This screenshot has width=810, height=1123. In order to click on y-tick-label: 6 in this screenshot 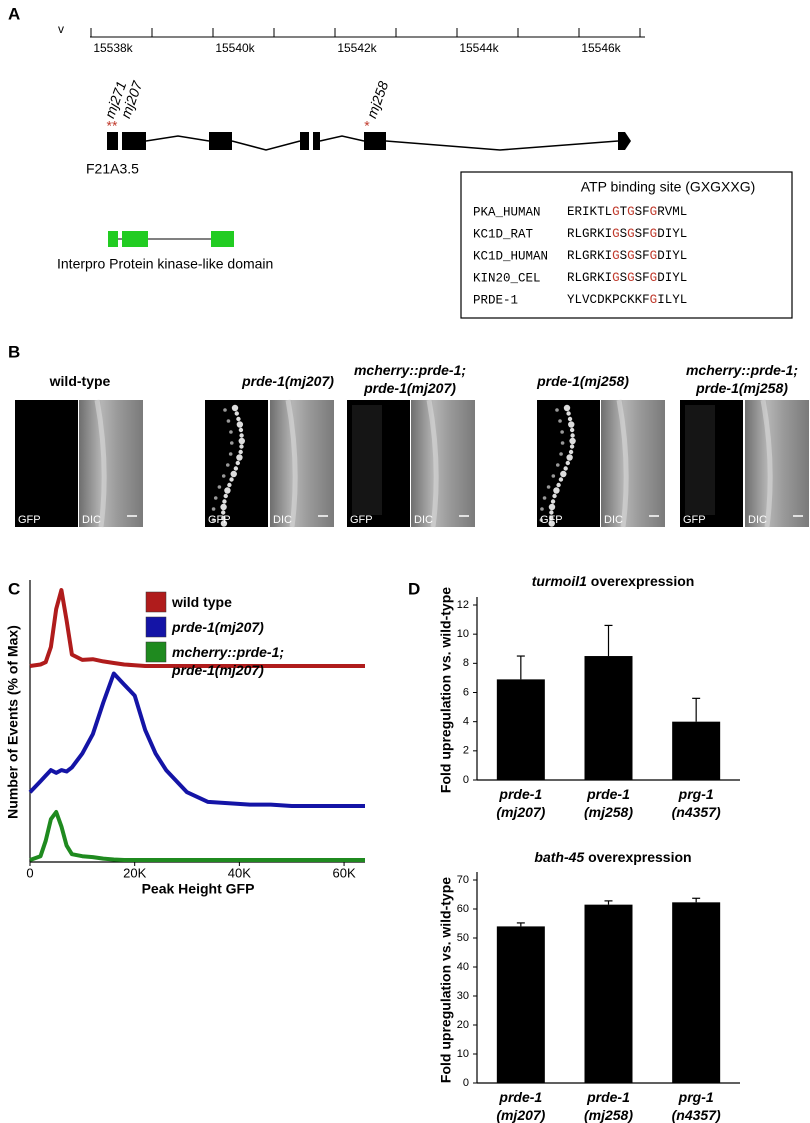, I will do `click(466, 692)`.